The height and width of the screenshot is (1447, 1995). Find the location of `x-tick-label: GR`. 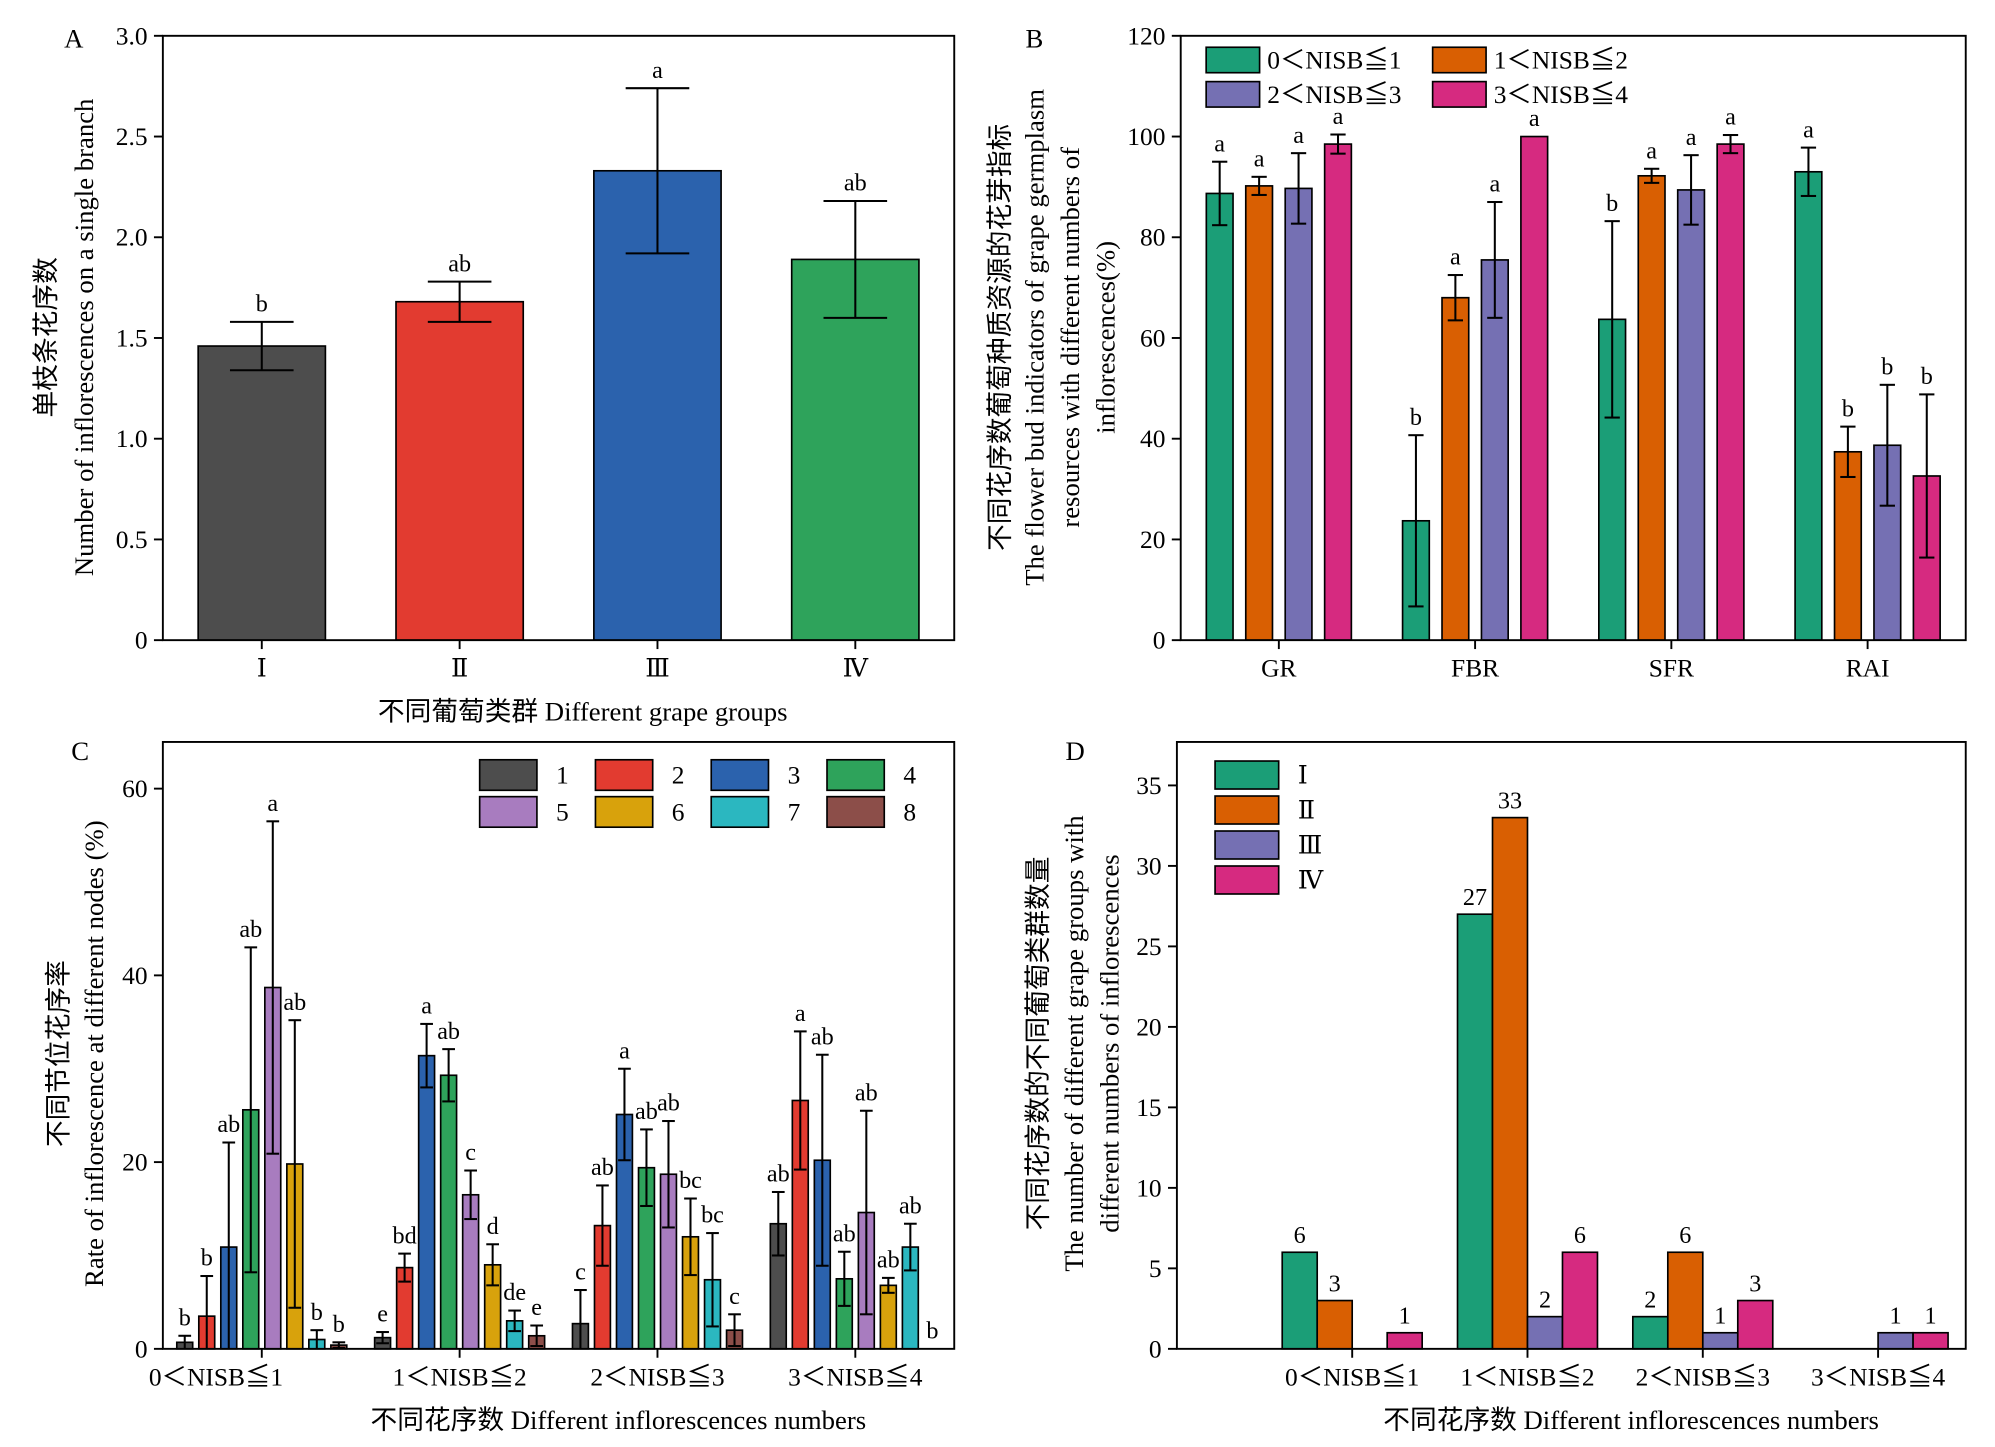

x-tick-label: GR is located at coordinates (1278, 668).